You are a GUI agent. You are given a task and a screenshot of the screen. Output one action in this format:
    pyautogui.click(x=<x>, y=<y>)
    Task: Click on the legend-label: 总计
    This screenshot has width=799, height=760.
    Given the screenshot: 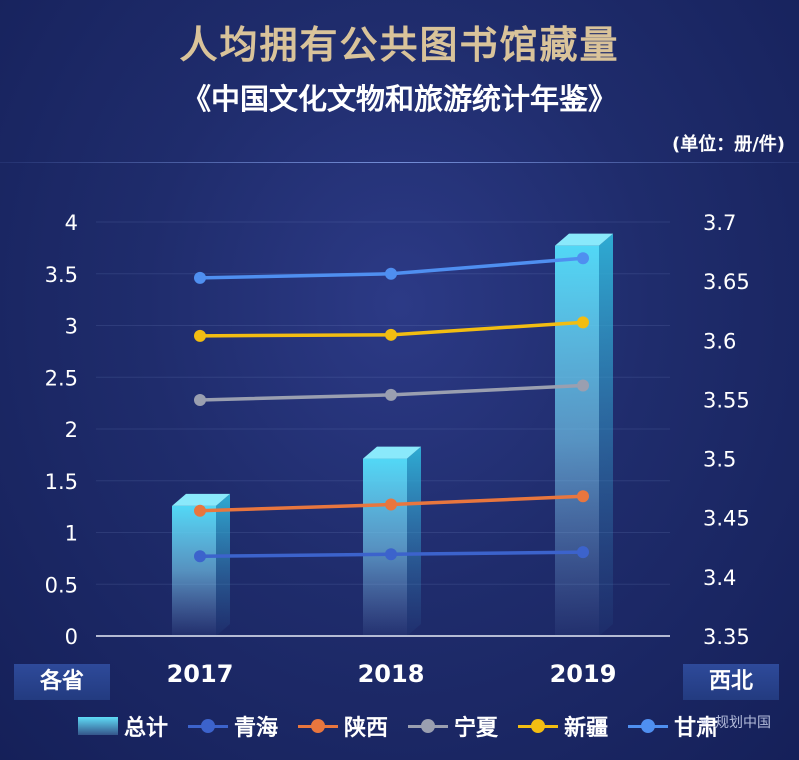 What is the action you would take?
    pyautogui.click(x=146, y=728)
    